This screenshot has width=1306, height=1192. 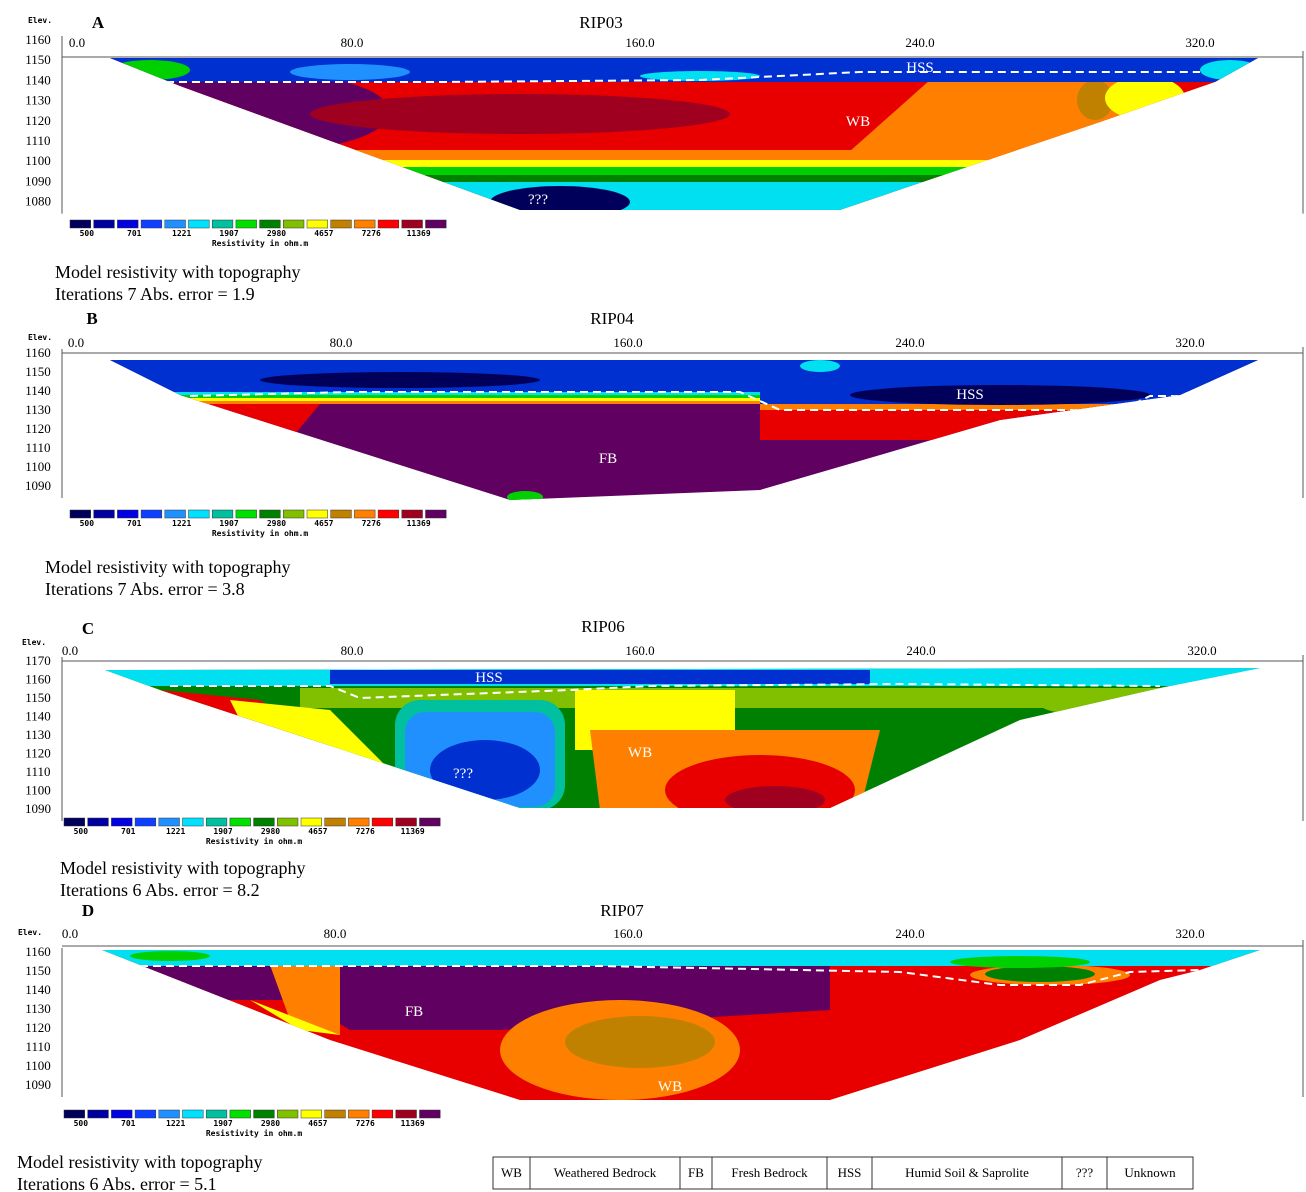 I want to click on section, so click(x=684, y=134).